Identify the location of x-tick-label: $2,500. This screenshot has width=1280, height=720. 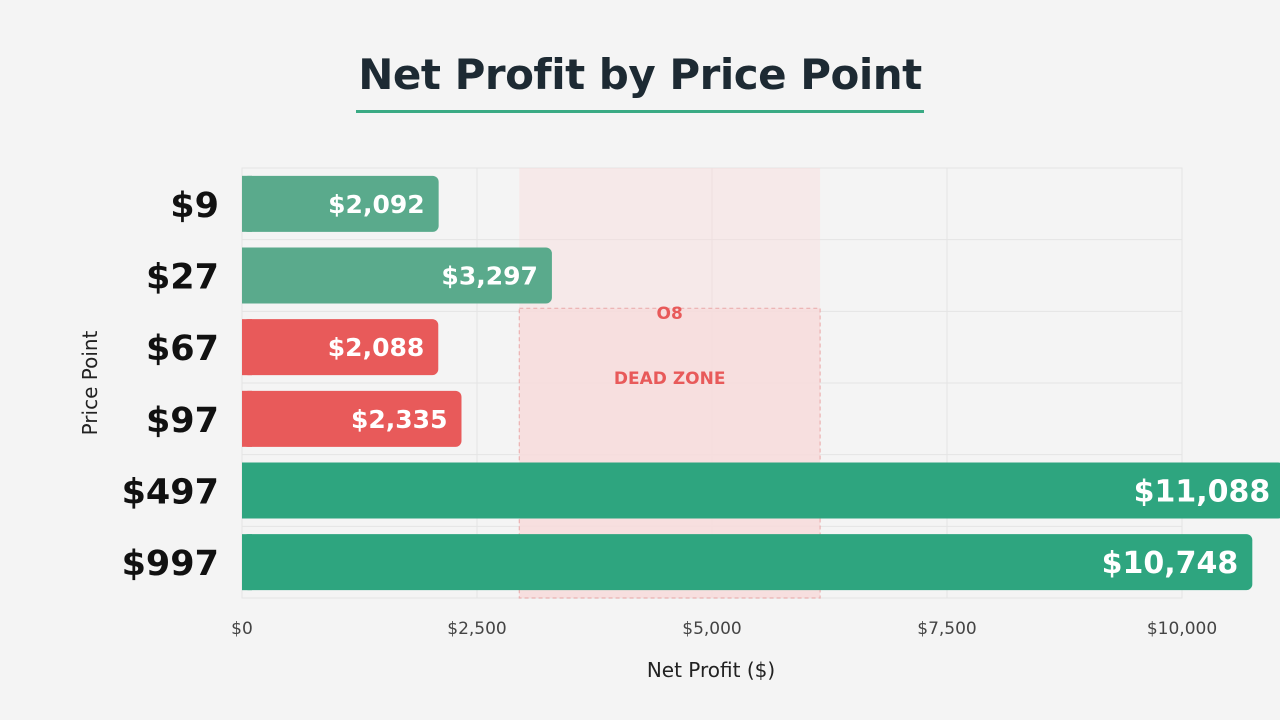
(476, 629).